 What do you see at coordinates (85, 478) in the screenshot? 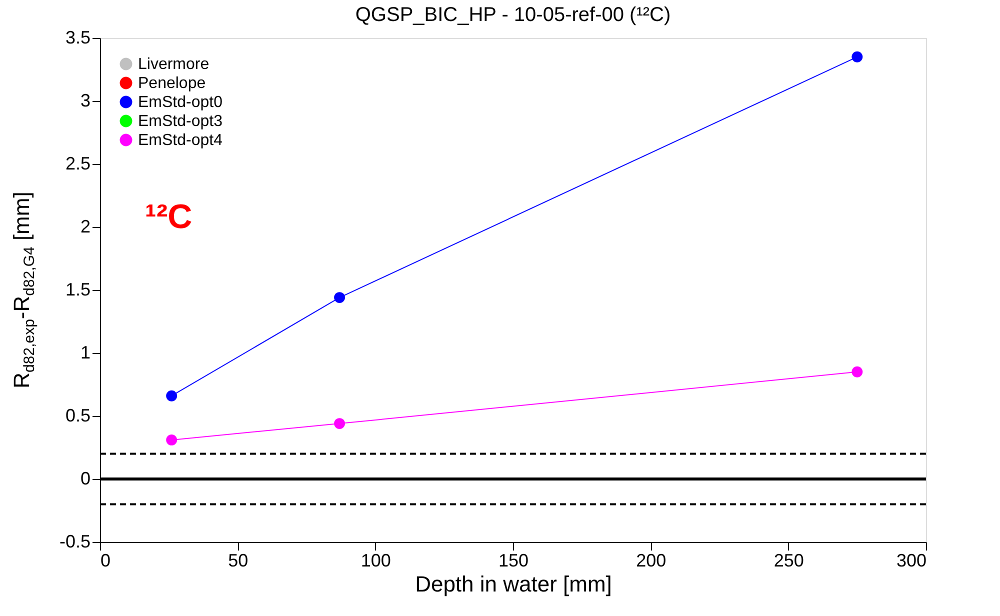
I see `y-tick-label: 0` at bounding box center [85, 478].